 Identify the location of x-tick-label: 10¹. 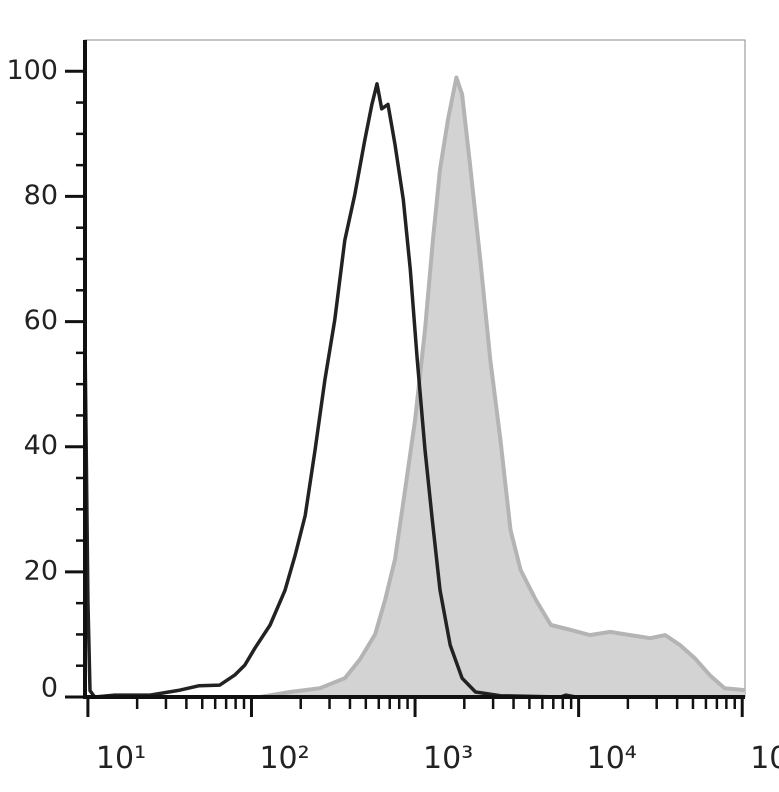
(121, 758).